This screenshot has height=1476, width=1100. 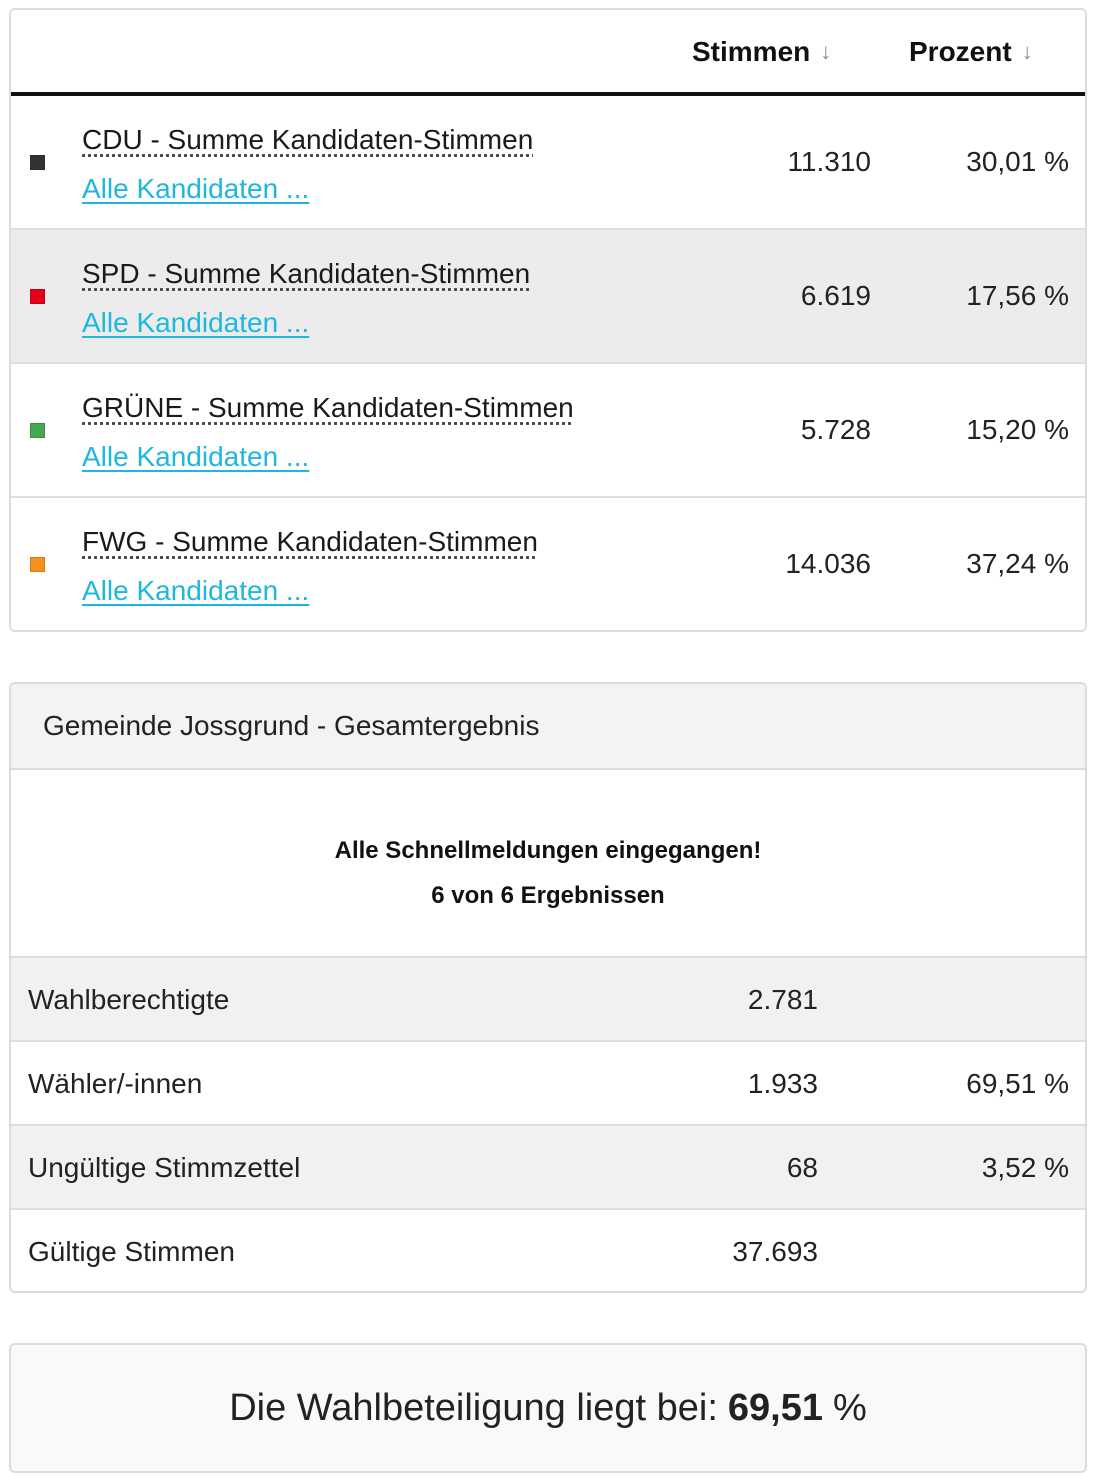 What do you see at coordinates (775, 1251) in the screenshot?
I see `stat-value: 37.693` at bounding box center [775, 1251].